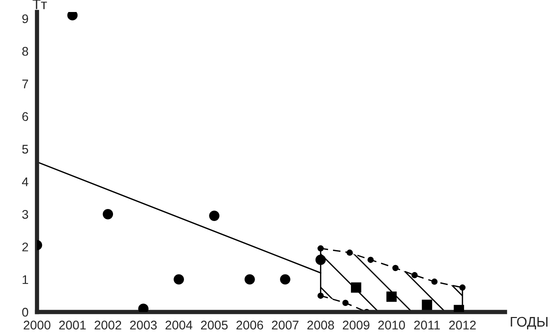 The width and height of the screenshot is (553, 334). Describe the element at coordinates (356, 325) in the screenshot. I see `x-tick-label: 2009` at that location.